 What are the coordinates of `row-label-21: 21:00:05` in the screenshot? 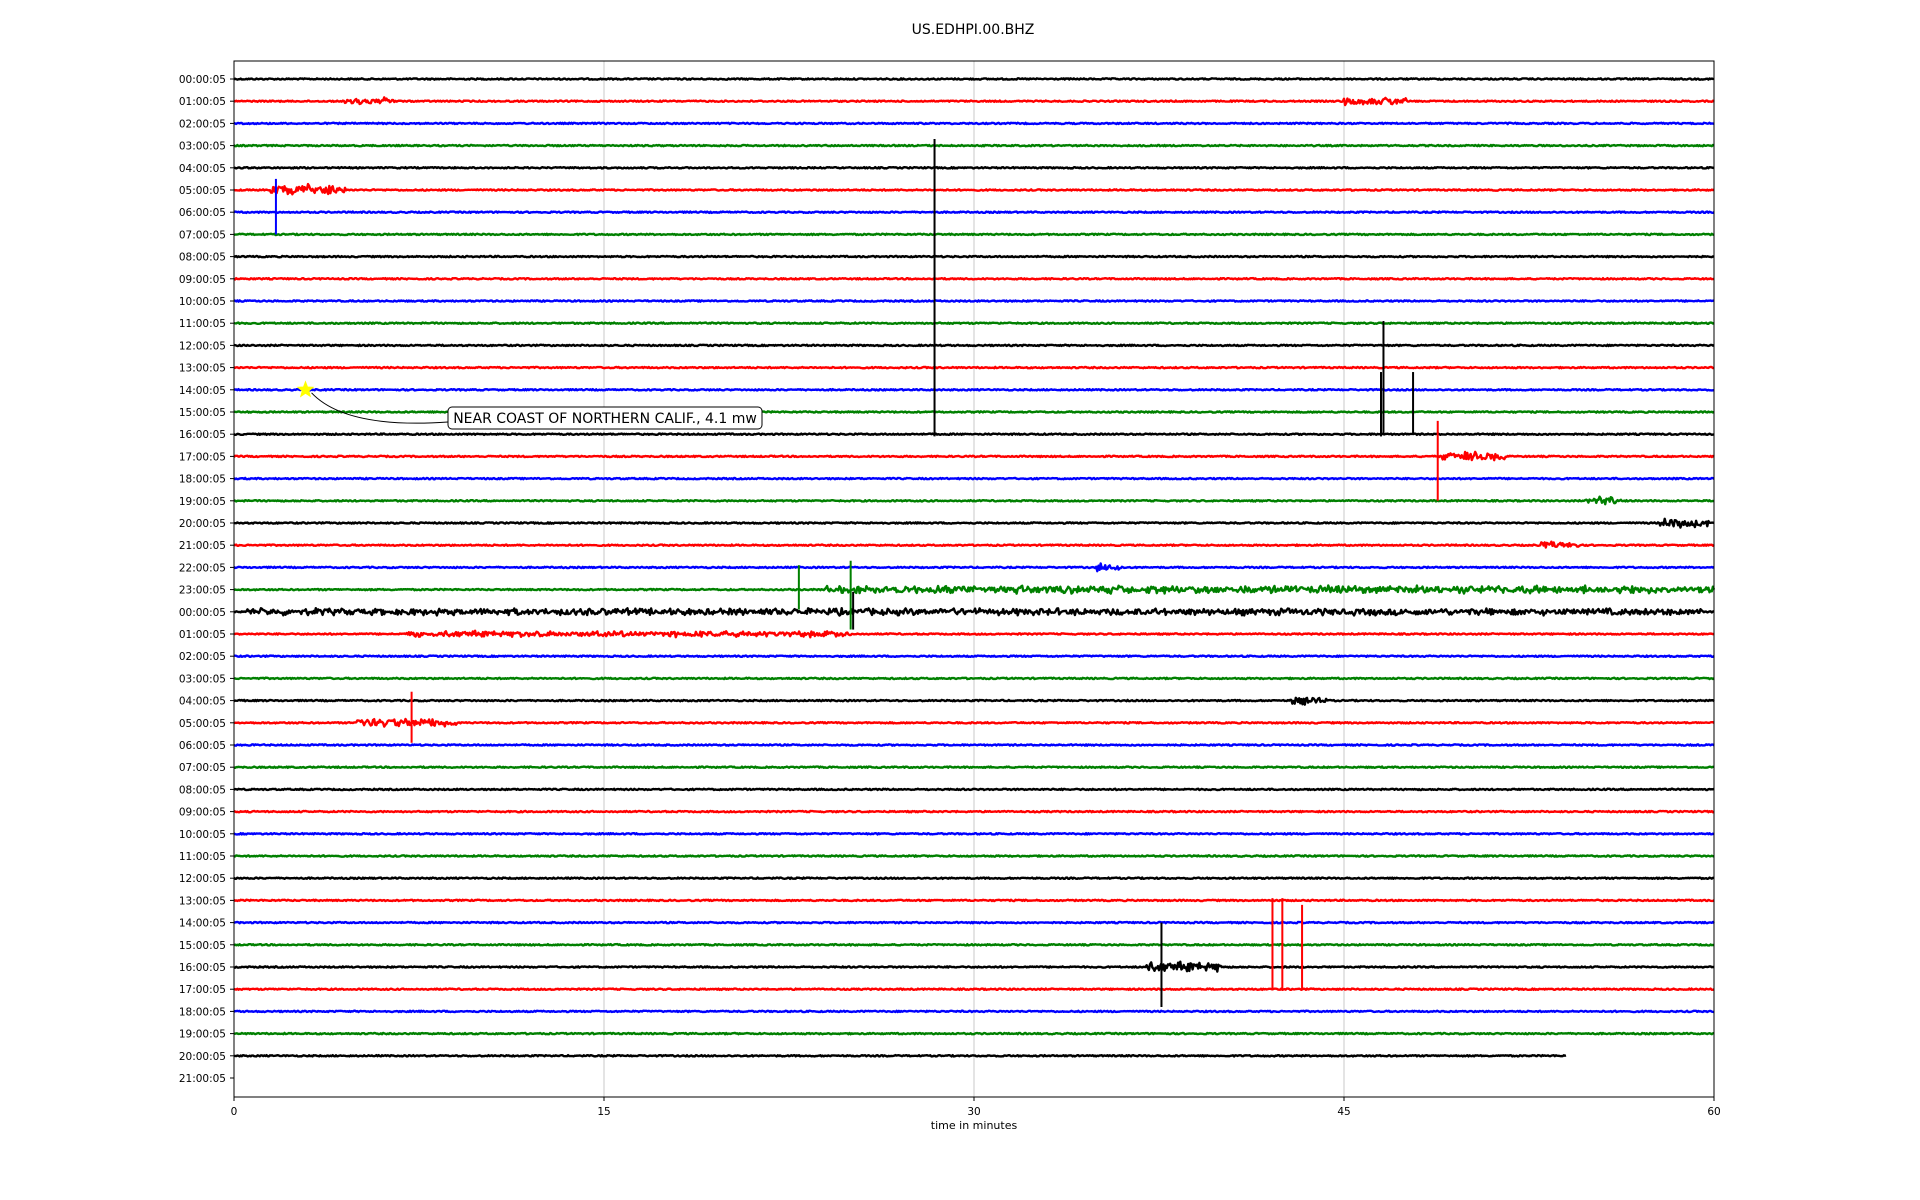 It's located at (202, 546).